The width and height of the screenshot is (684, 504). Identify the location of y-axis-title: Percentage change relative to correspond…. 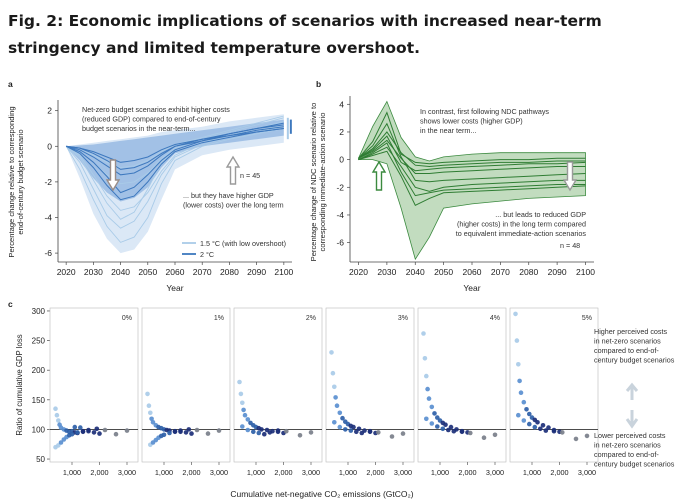
(16, 181).